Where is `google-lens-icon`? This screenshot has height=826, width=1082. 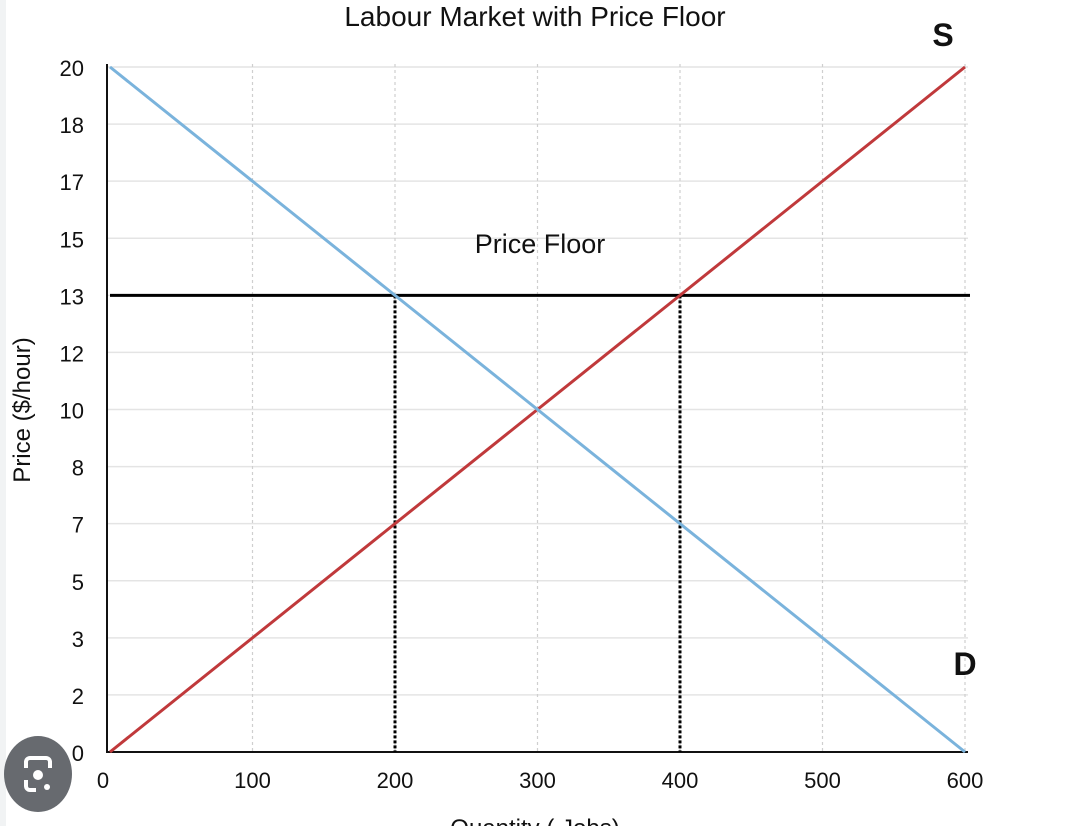 google-lens-icon is located at coordinates (38, 774).